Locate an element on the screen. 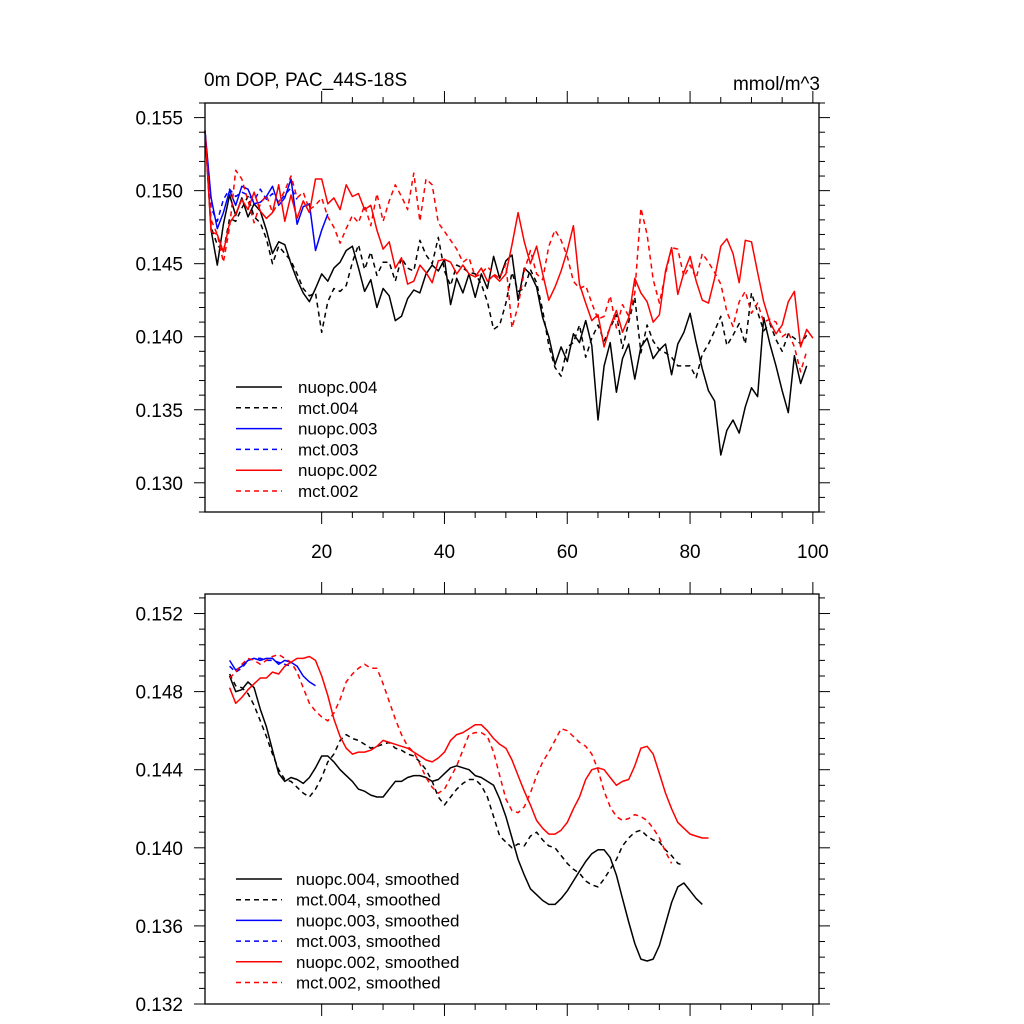  bottom-series-mct-003-smoothed is located at coordinates (260, 665).